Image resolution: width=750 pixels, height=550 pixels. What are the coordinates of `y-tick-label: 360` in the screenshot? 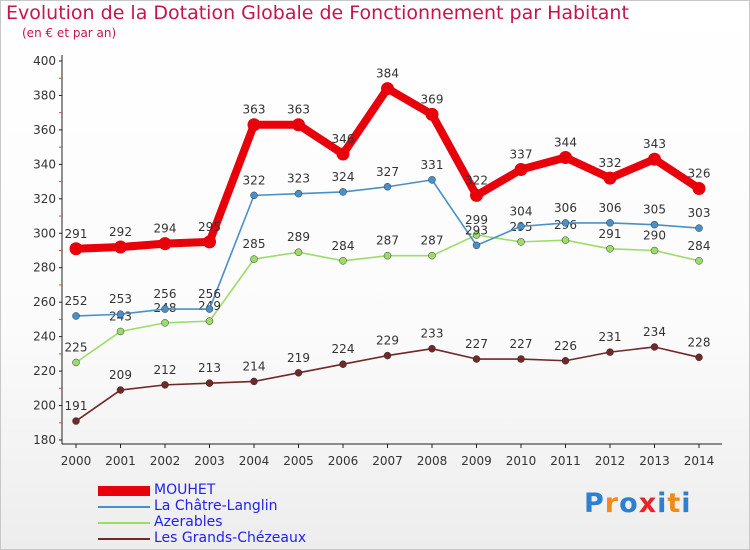 It's located at (44, 130).